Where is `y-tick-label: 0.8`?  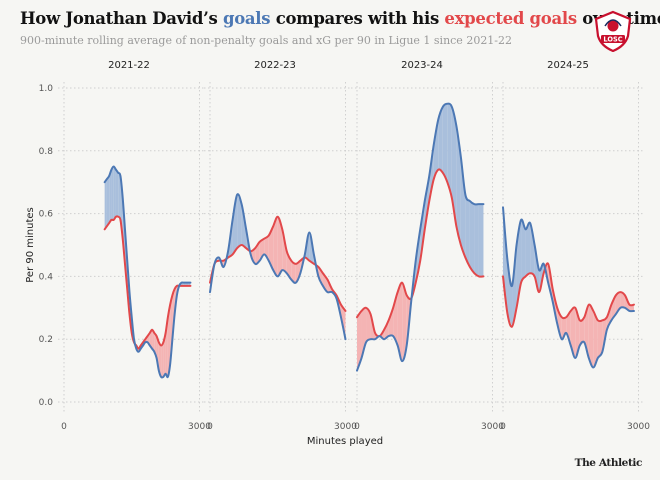 y-tick-label: 0.8 is located at coordinates (46, 152).